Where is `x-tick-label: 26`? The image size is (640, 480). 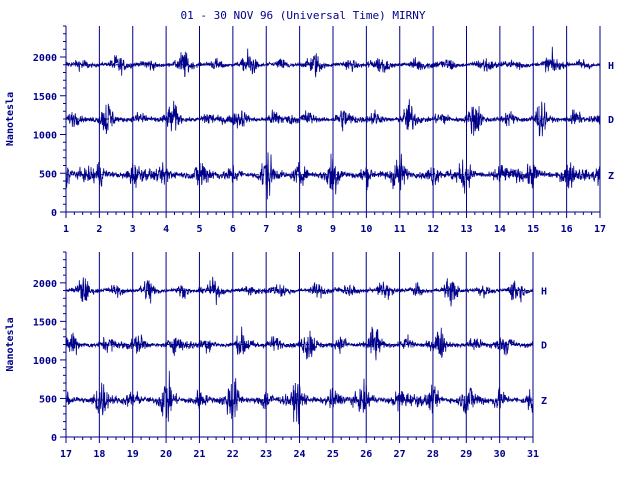
x-tick-label: 26 is located at coordinates (366, 454).